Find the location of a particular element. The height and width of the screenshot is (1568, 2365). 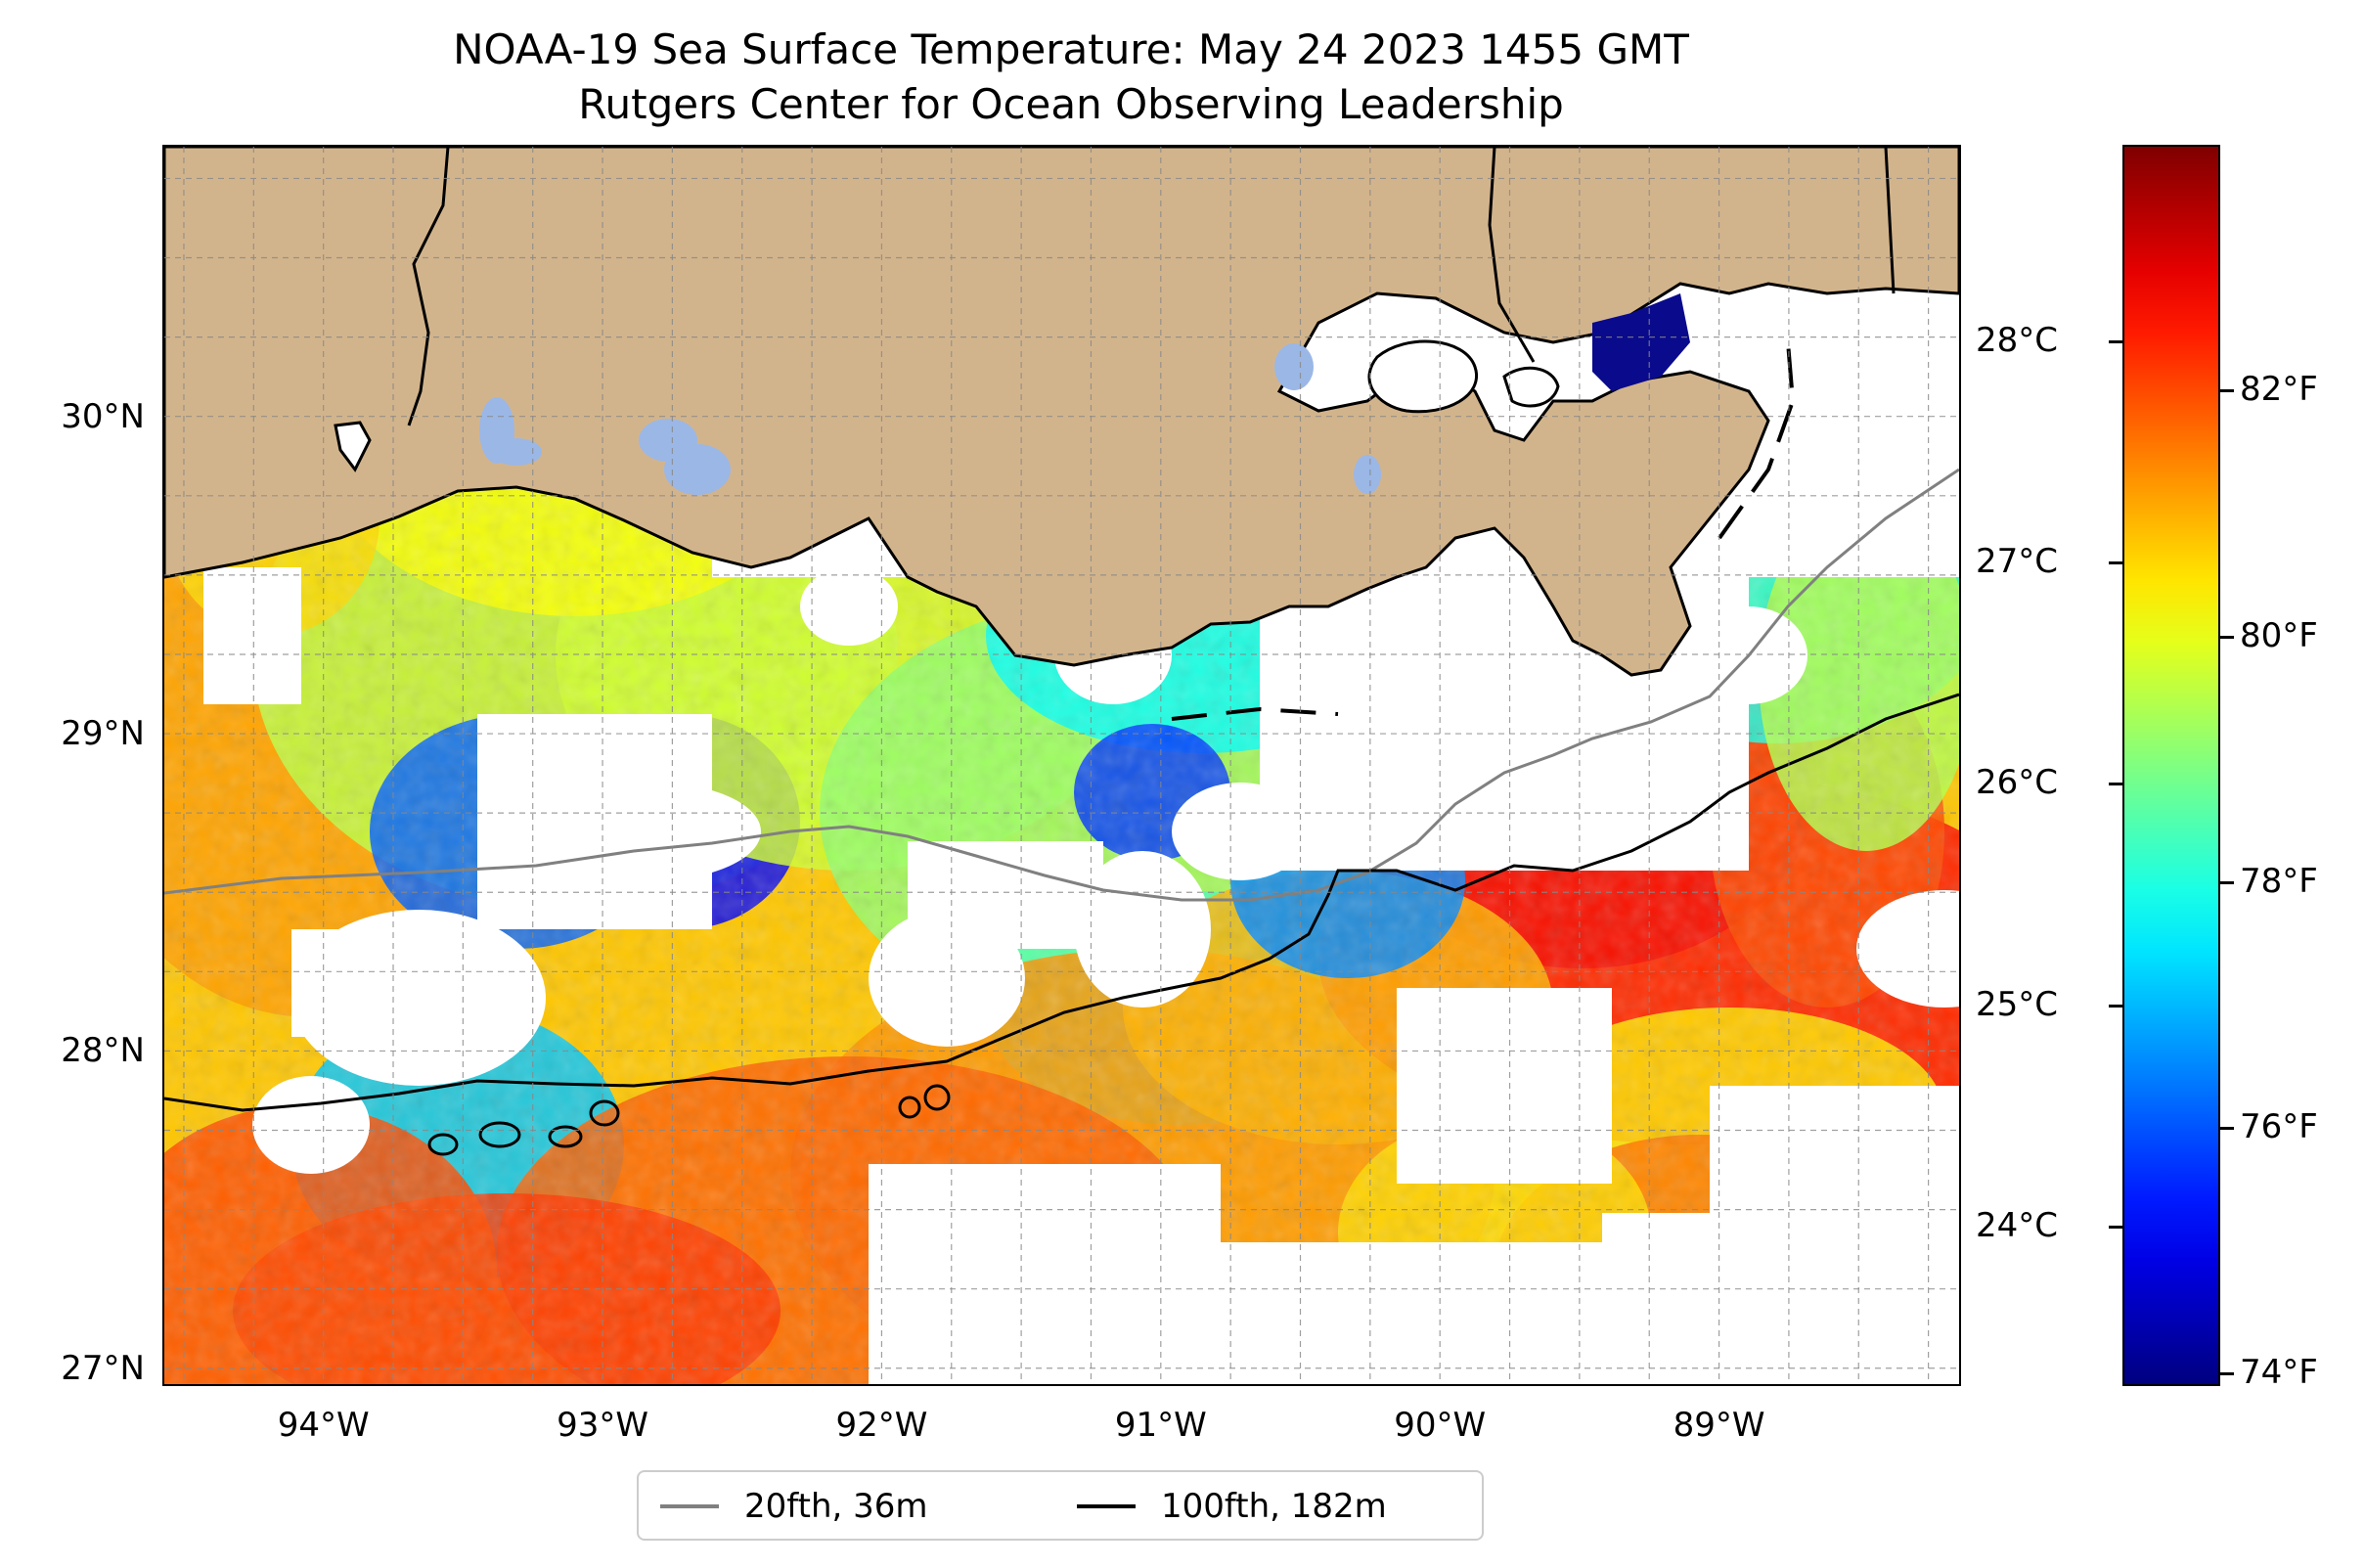

colorbar-label-c: 27°C is located at coordinates (2017, 562).